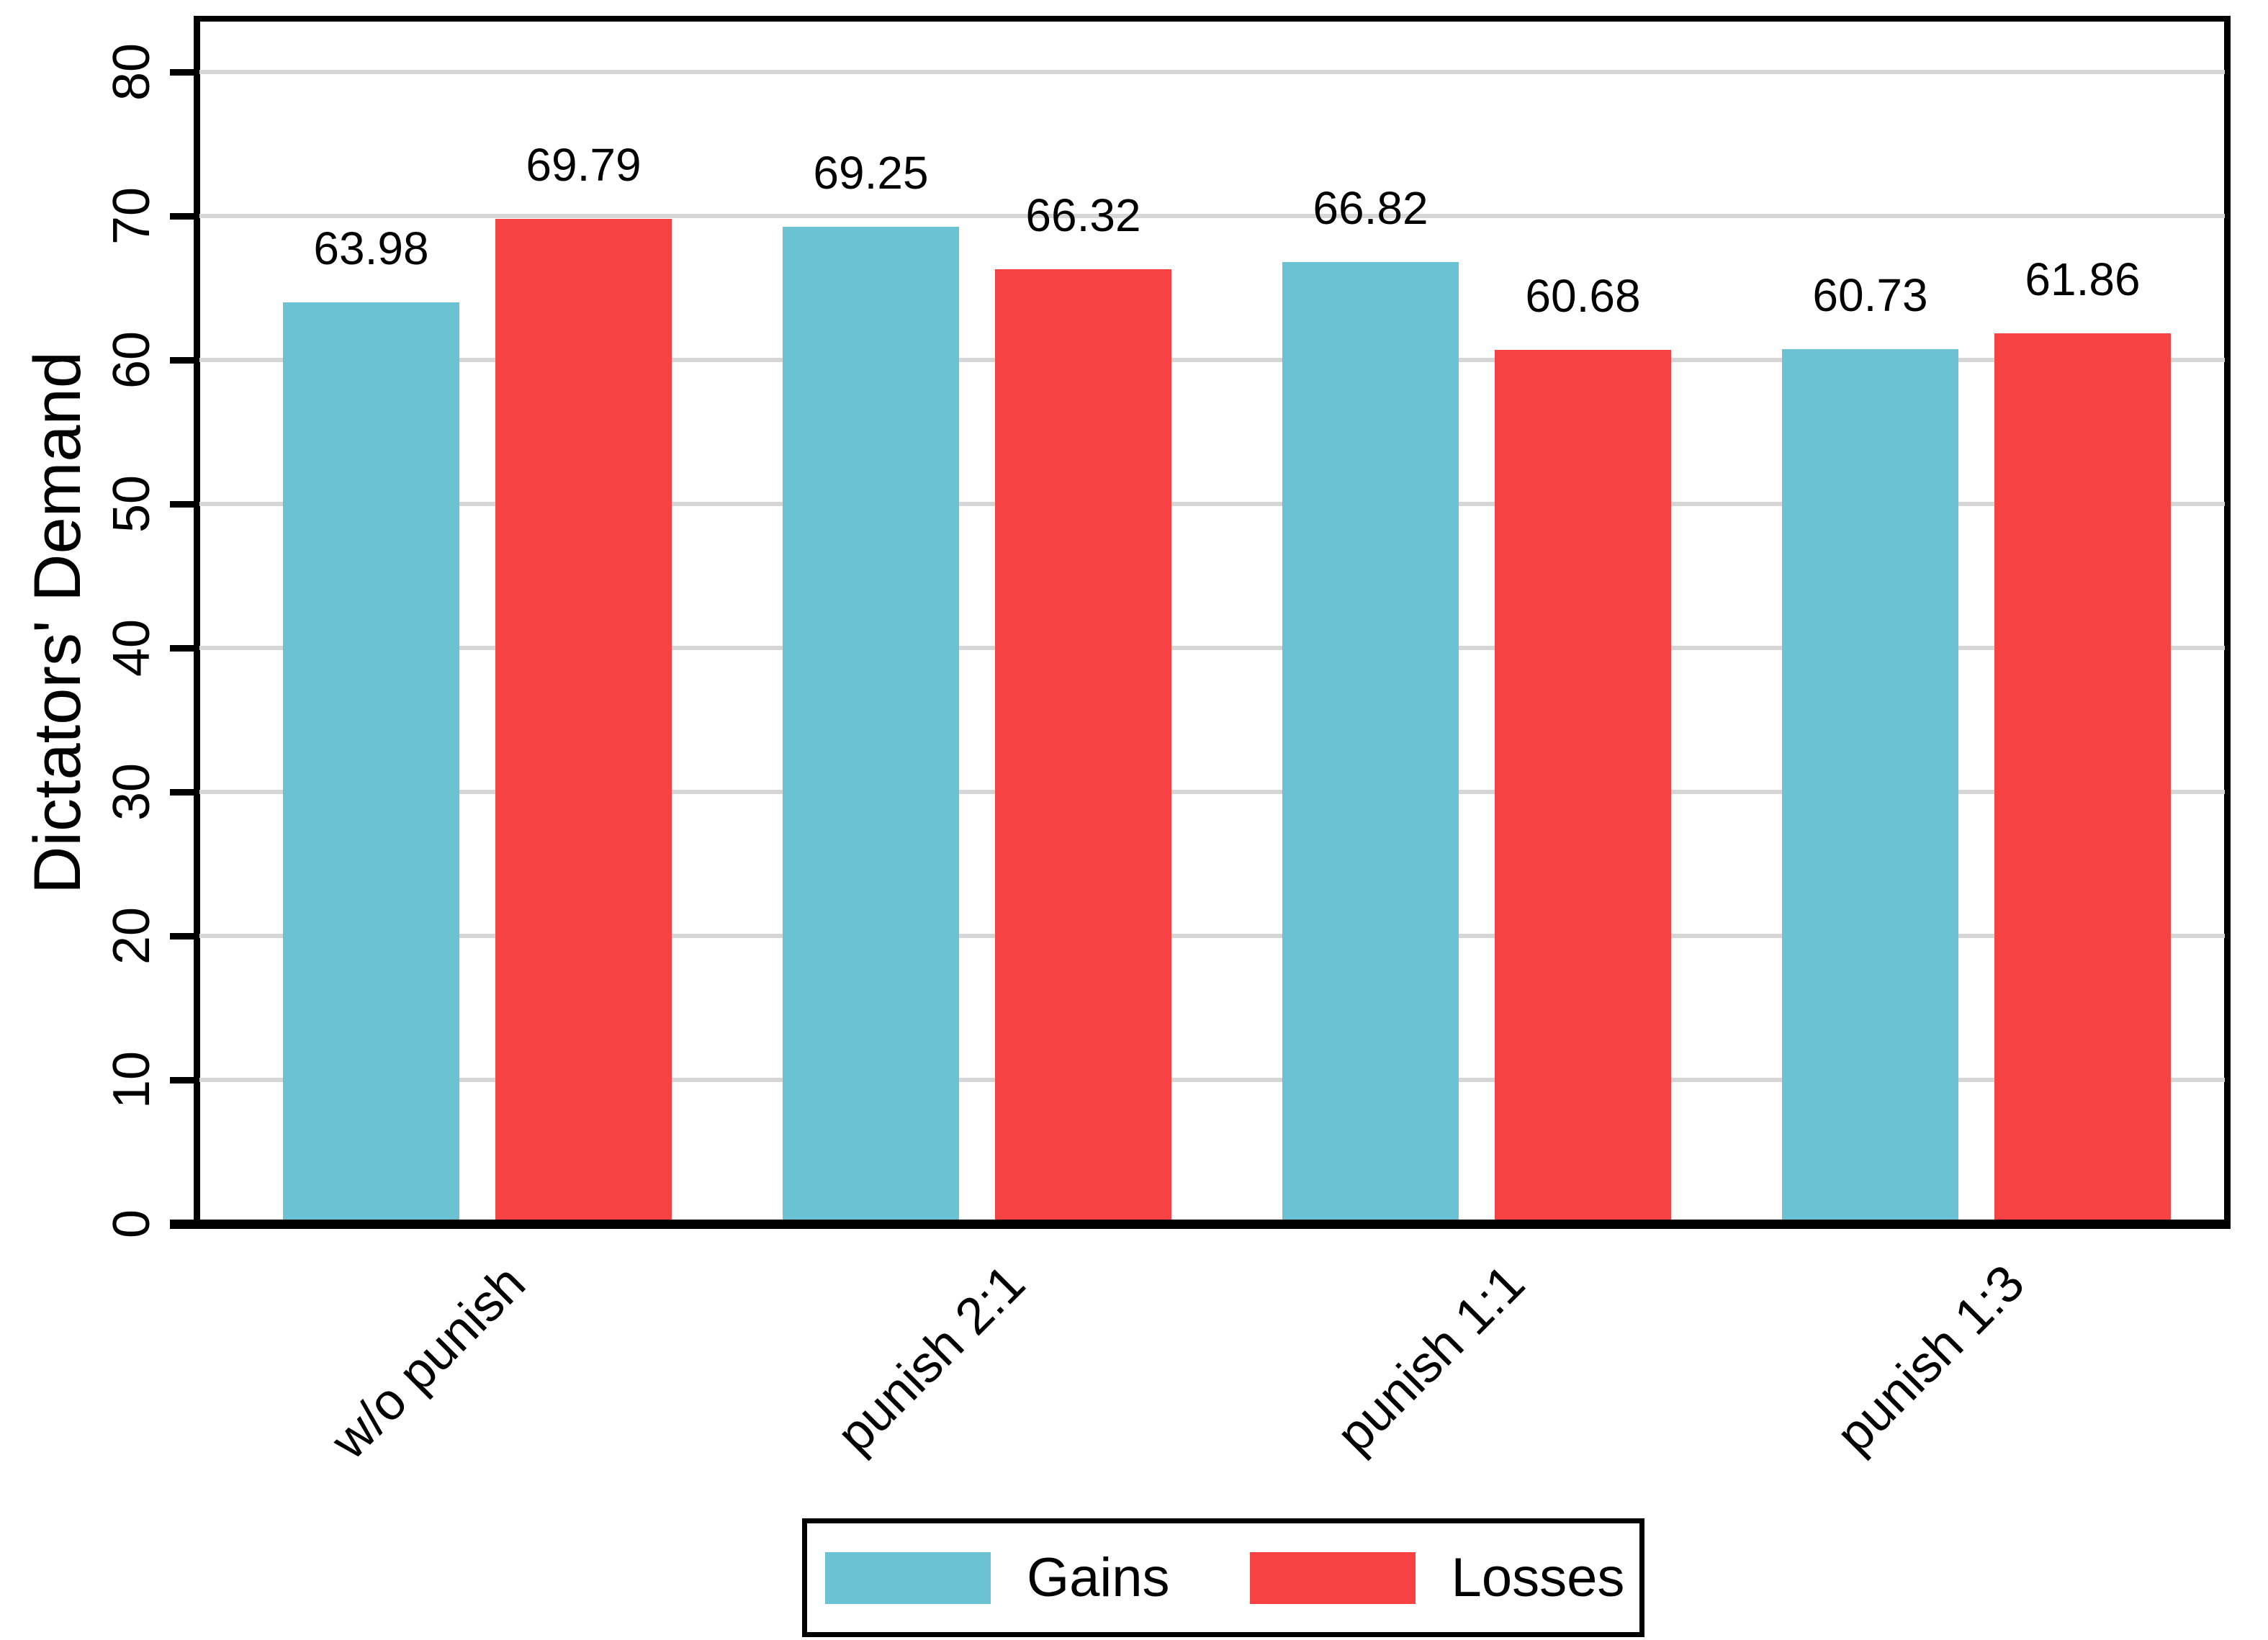 The image size is (2268, 1640). Describe the element at coordinates (428, 1362) in the screenshot. I see `x-category-label-1: w/o punish` at that location.